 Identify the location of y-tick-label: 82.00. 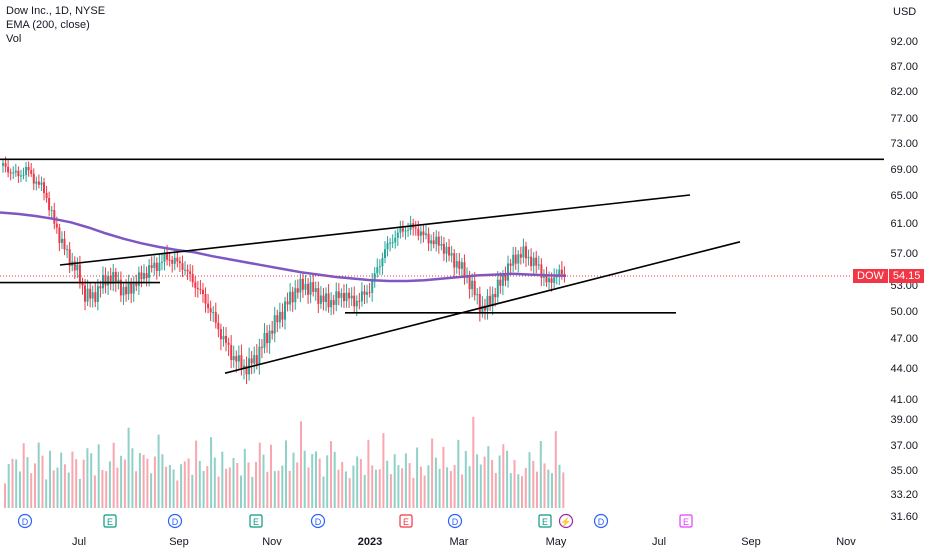
(904, 92).